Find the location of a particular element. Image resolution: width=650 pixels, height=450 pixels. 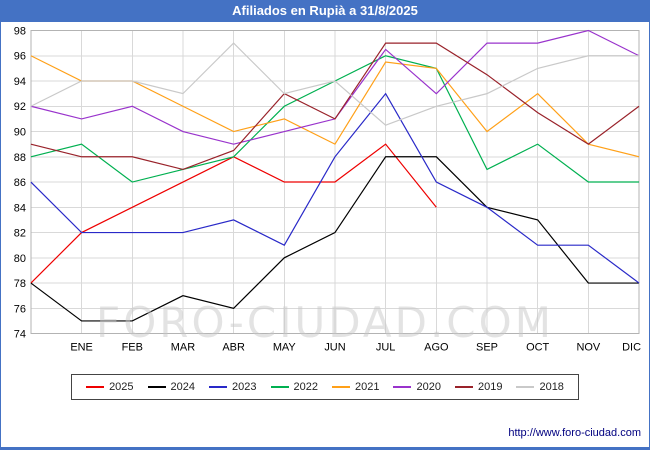

legend-label-2024: 2024 is located at coordinates (183, 387).